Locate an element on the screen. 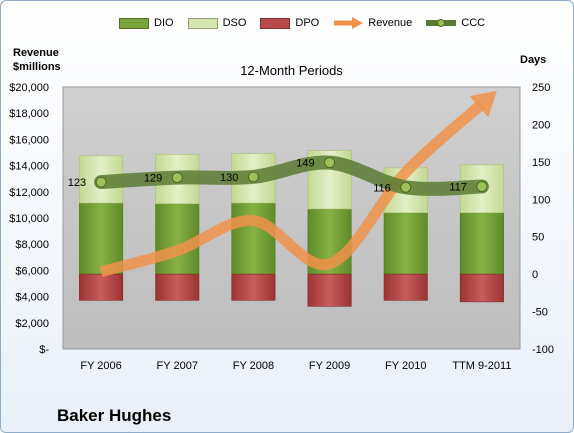 The height and width of the screenshot is (433, 574). left-axis-title-line1: Revenue is located at coordinates (36, 53).